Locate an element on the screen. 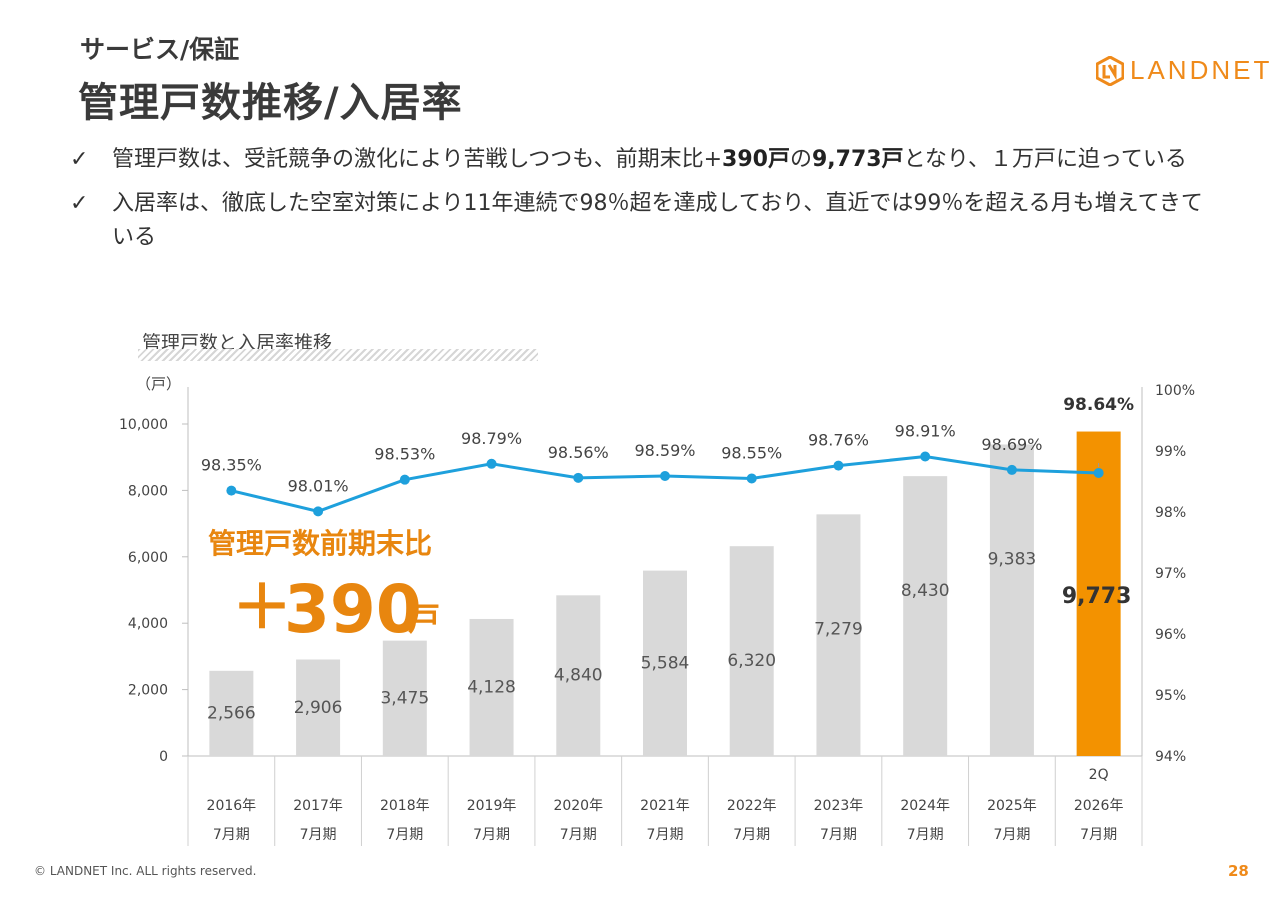 This screenshot has height=904, width=1280. y-right-tick-label: 100% is located at coordinates (1175, 391).